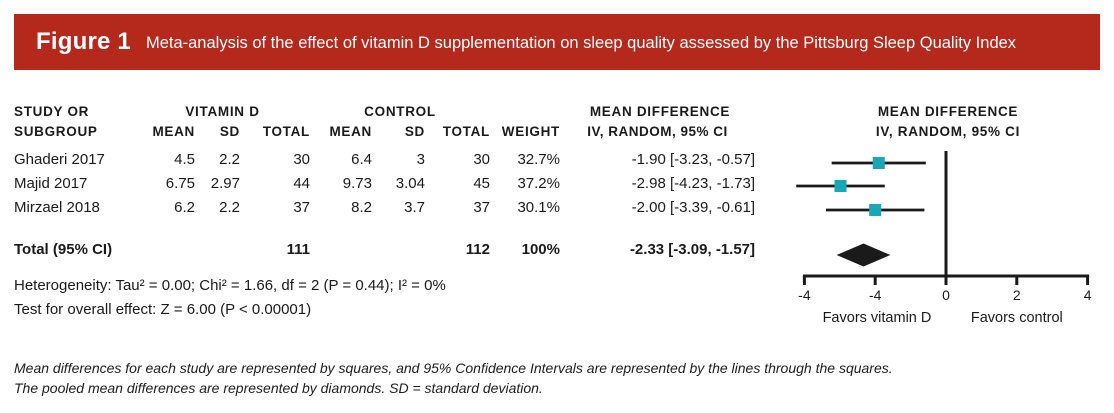 The image size is (1114, 413). Describe the element at coordinates (692, 249) in the screenshot. I see `total-mean-difference-value: -2.33 [-3.09, -1.57]` at that location.